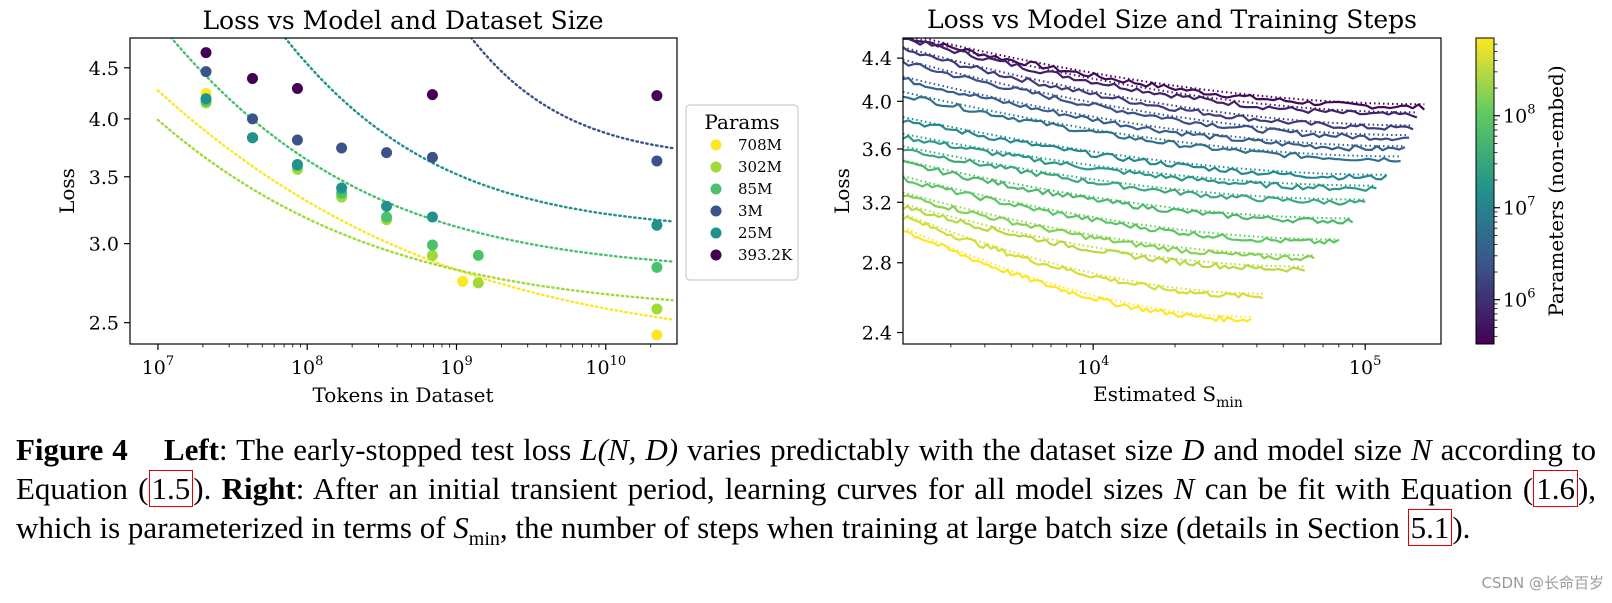 Image resolution: width=1612 pixels, height=603 pixels. Describe the element at coordinates (760, 167) in the screenshot. I see `legend-label: 302M` at that location.